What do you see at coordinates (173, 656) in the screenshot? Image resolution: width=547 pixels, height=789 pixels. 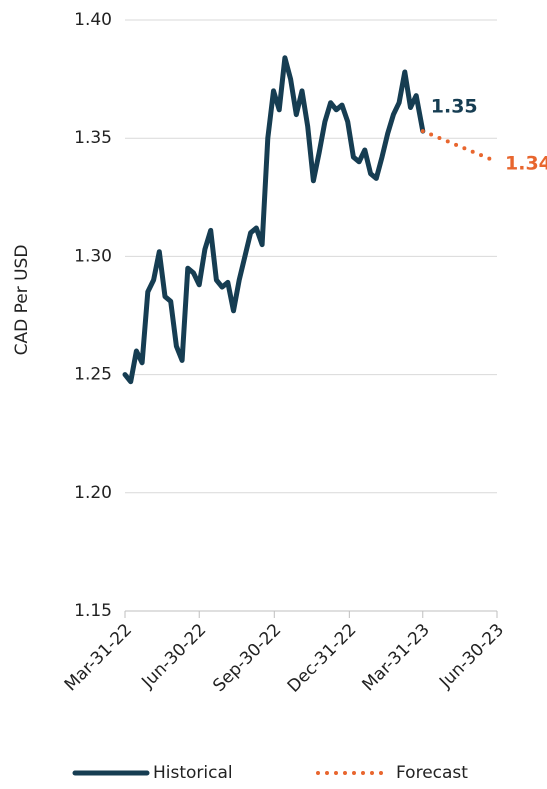 I see `x-tick-label: Jun-30-22` at bounding box center [173, 656].